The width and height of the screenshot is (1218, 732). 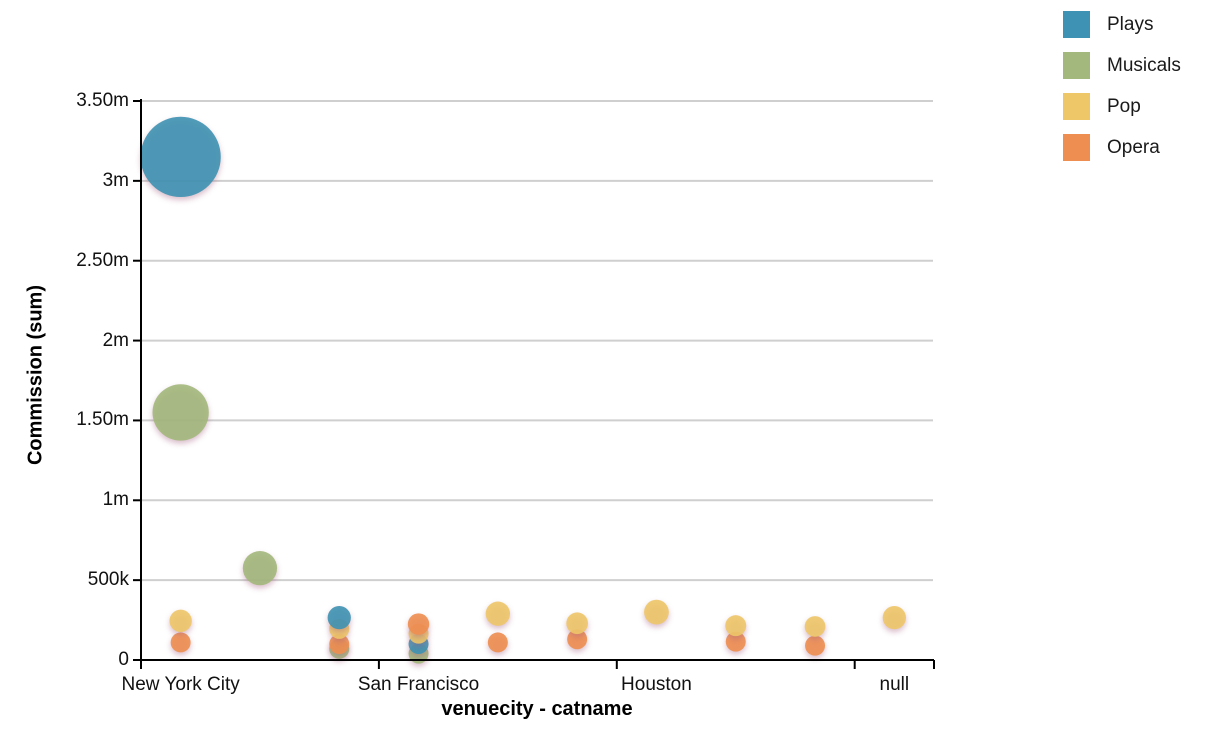 What do you see at coordinates (1130, 24) in the screenshot?
I see `legend-label: Plays` at bounding box center [1130, 24].